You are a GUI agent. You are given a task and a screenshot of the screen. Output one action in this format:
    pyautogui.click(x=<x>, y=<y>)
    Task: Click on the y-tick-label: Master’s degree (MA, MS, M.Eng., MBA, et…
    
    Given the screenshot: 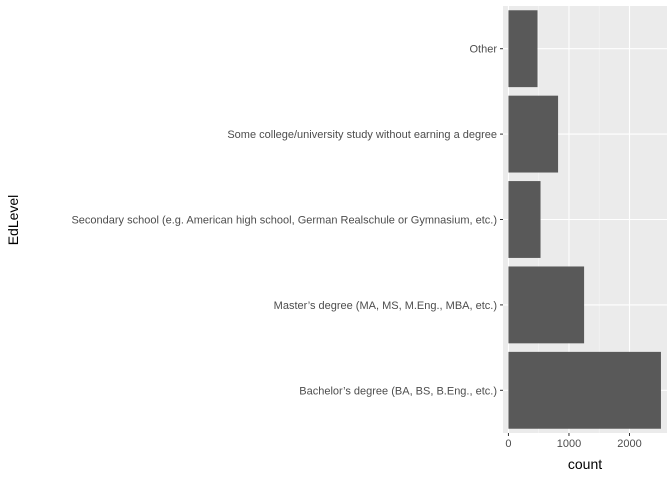 What is the action you would take?
    pyautogui.click(x=385, y=306)
    